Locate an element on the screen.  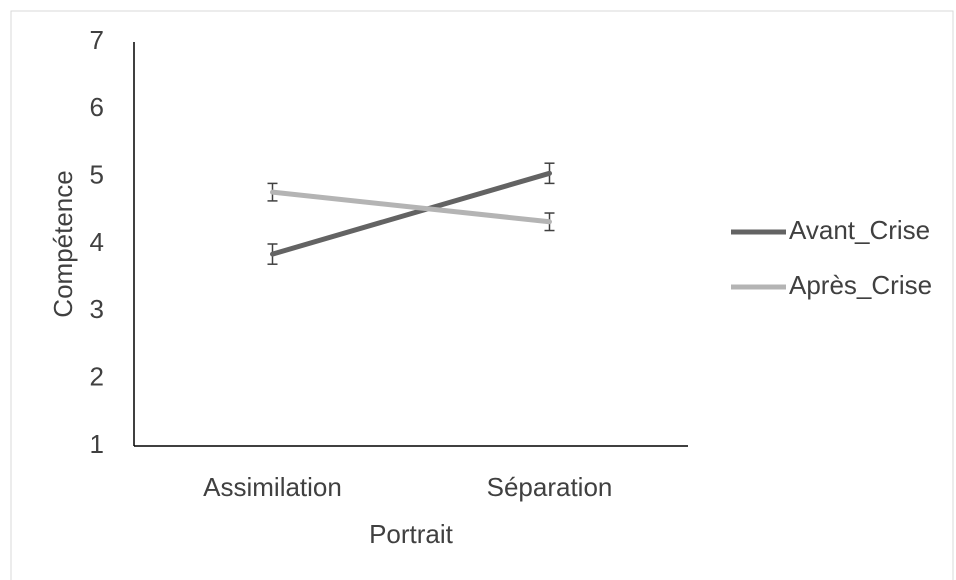
series-layer is located at coordinates (411, 213).